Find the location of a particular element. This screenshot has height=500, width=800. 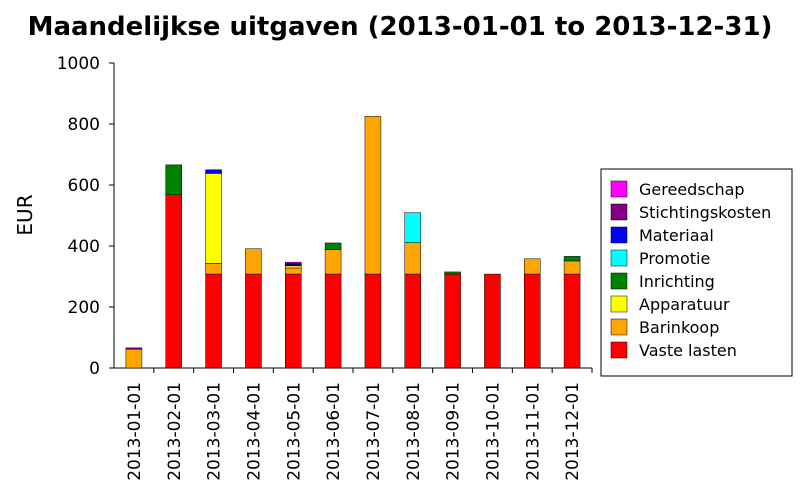

x-tick-label: 2013-08-01 is located at coordinates (414, 431).